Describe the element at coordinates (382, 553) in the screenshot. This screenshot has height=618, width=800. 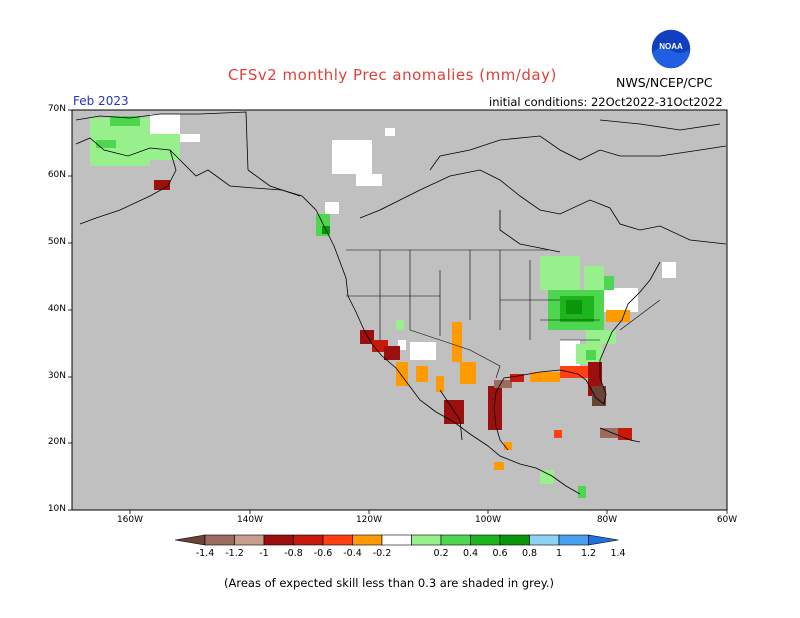
I see `colorbar-tick-label: -0.2` at that location.